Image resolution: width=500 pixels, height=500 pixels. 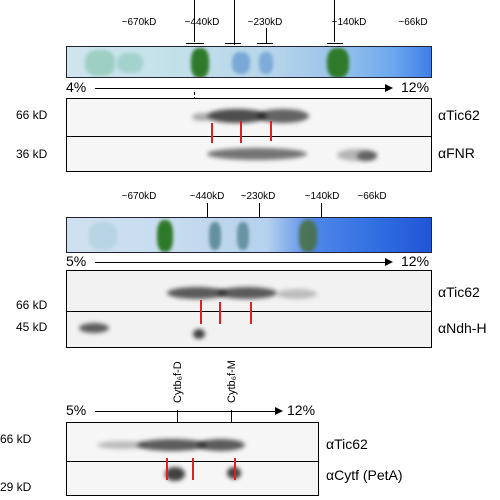 What do you see at coordinates (456, 153) in the screenshot?
I see `antibody-label: αFNR` at bounding box center [456, 153].